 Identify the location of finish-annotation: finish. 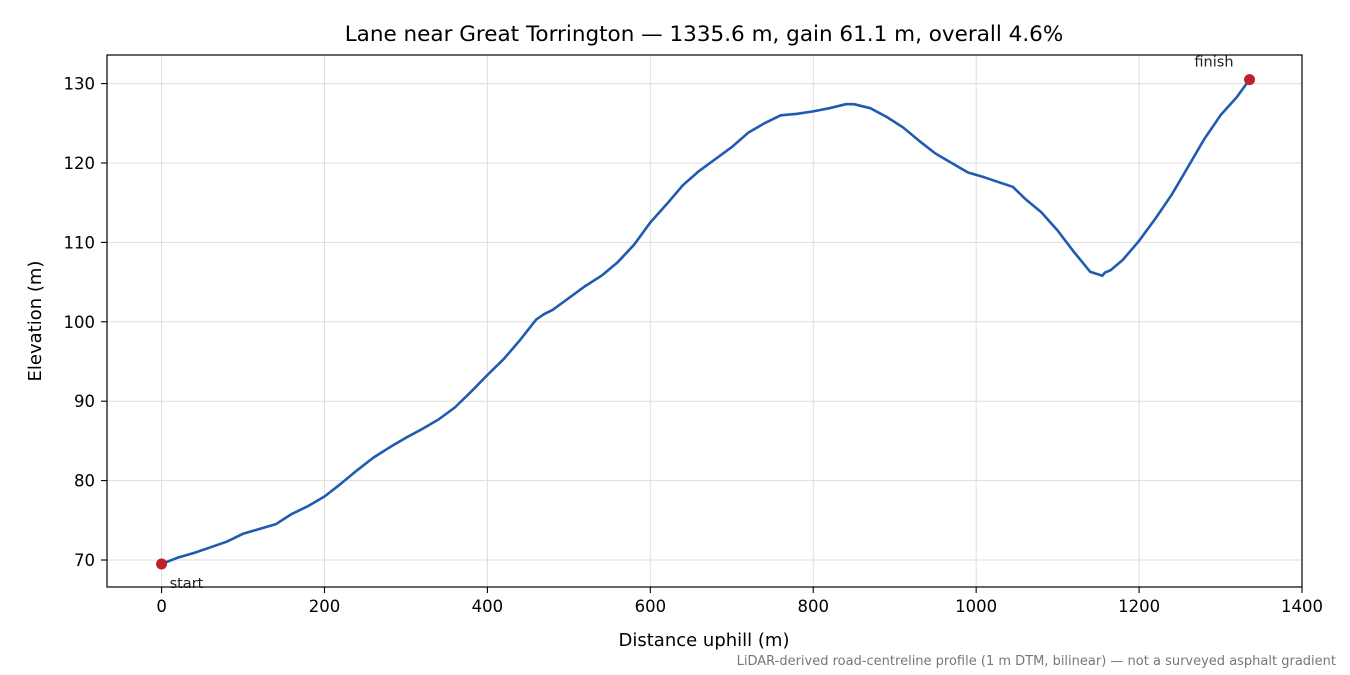
(1213, 63).